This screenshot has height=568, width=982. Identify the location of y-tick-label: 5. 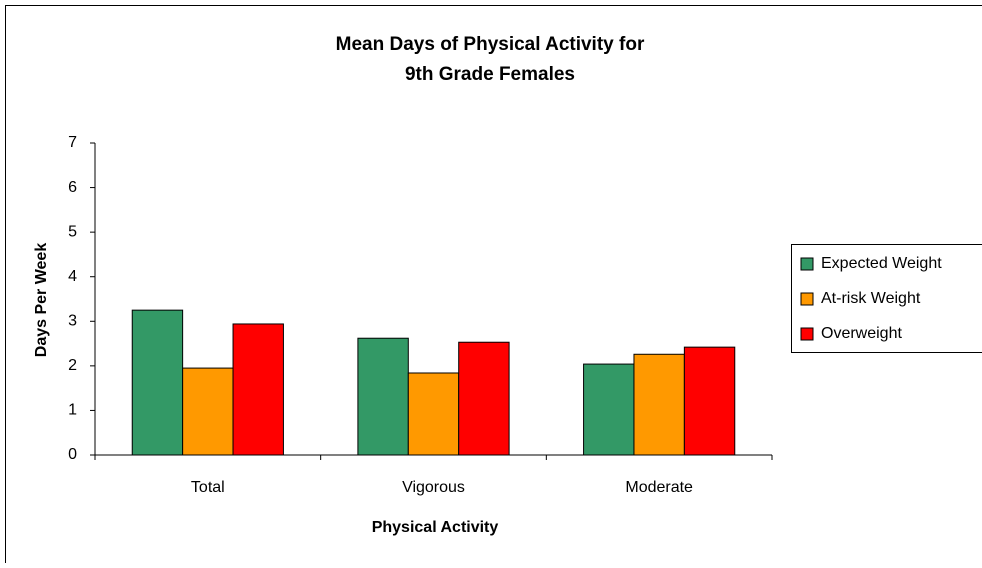
(72, 231).